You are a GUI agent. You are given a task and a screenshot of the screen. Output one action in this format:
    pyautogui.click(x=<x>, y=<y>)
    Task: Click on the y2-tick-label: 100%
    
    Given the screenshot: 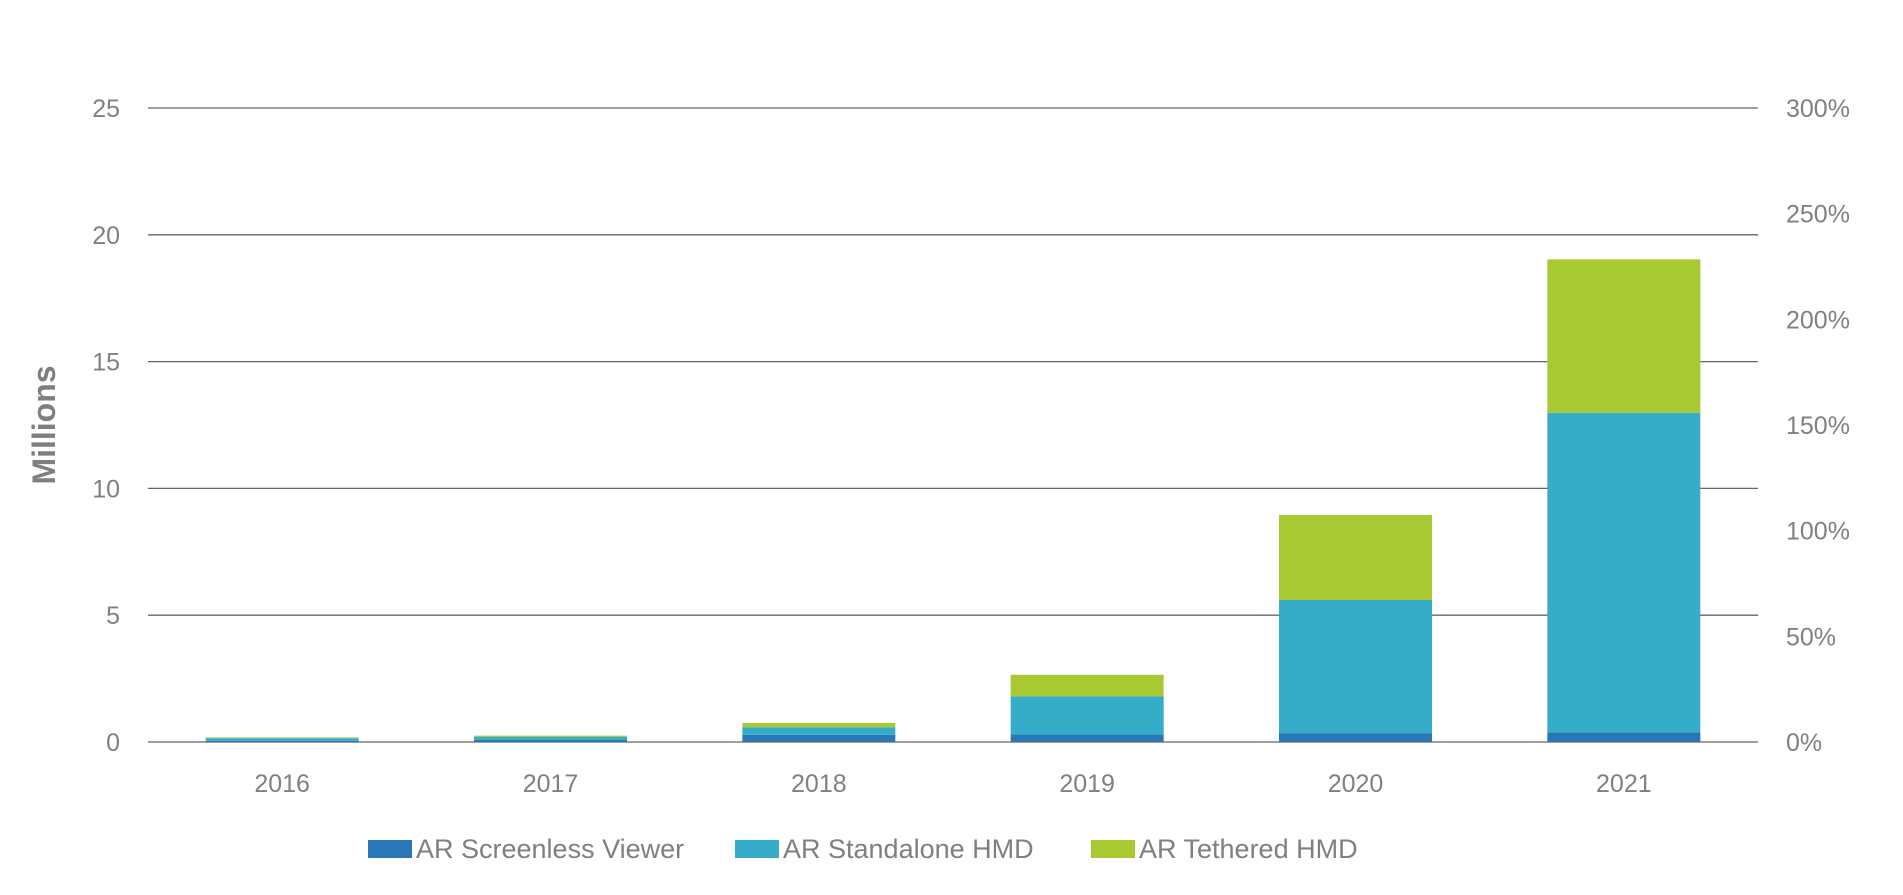 What is the action you would take?
    pyautogui.click(x=1818, y=532)
    